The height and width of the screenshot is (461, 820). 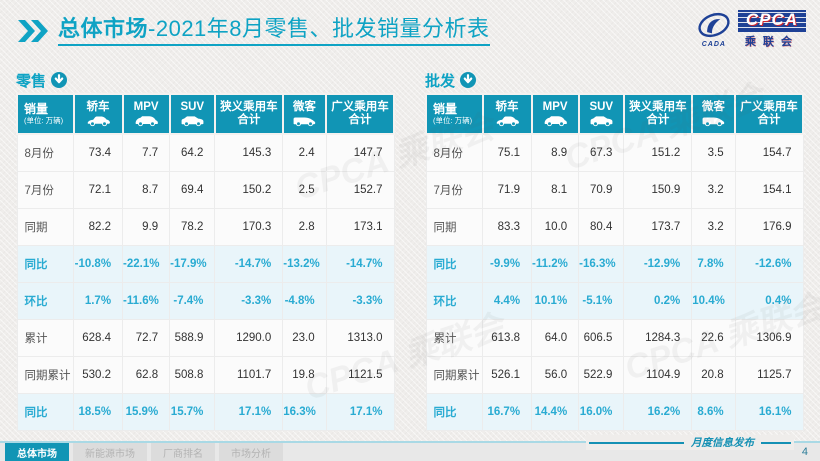 I want to click on cell: 16.1%, so click(x=769, y=411).